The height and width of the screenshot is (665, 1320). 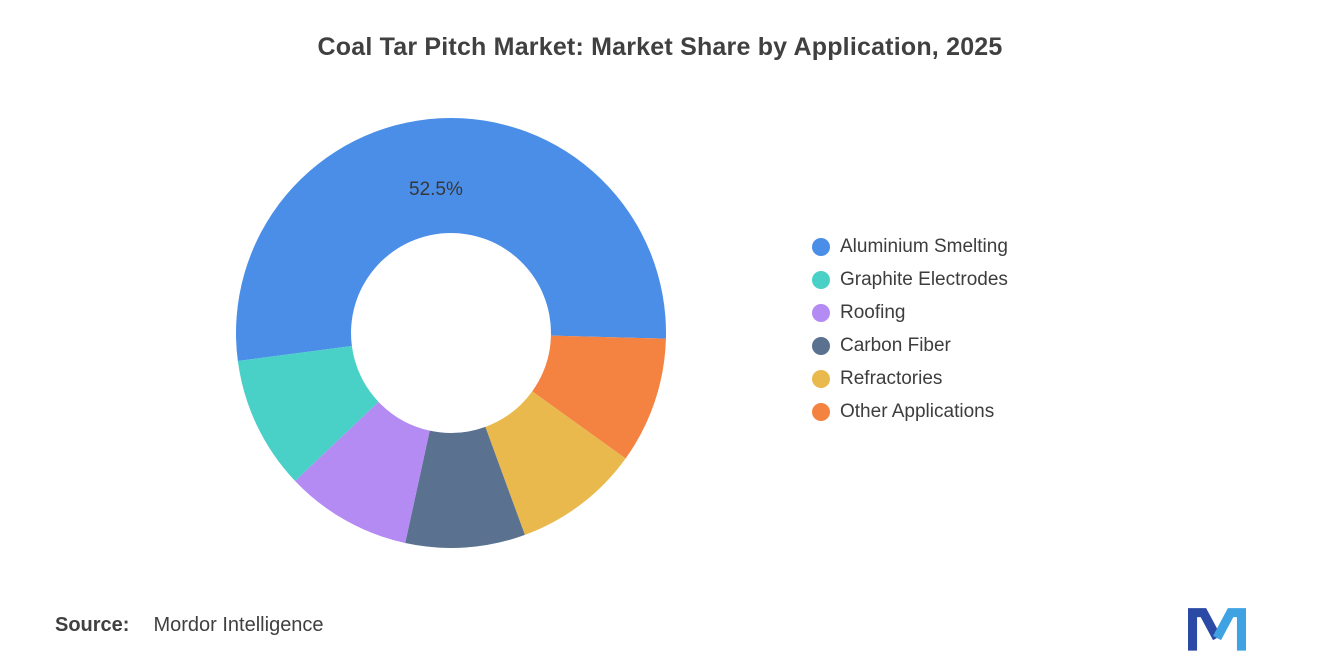 What do you see at coordinates (599, 397) in the screenshot?
I see `pie-slice-other-applications` at bounding box center [599, 397].